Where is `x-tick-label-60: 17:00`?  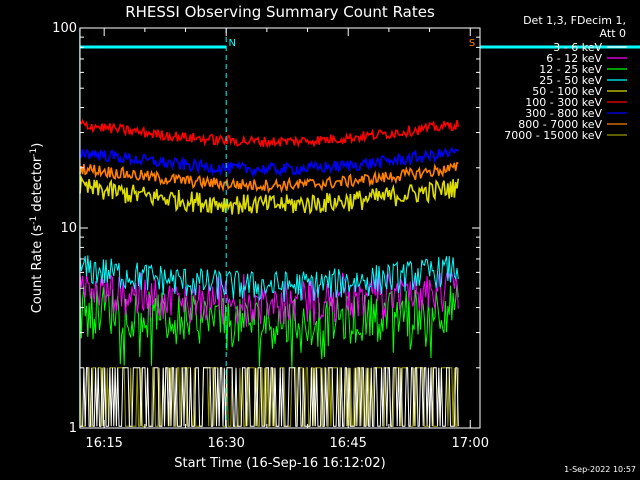 x-tick-label-60: 17:00 is located at coordinates (470, 443).